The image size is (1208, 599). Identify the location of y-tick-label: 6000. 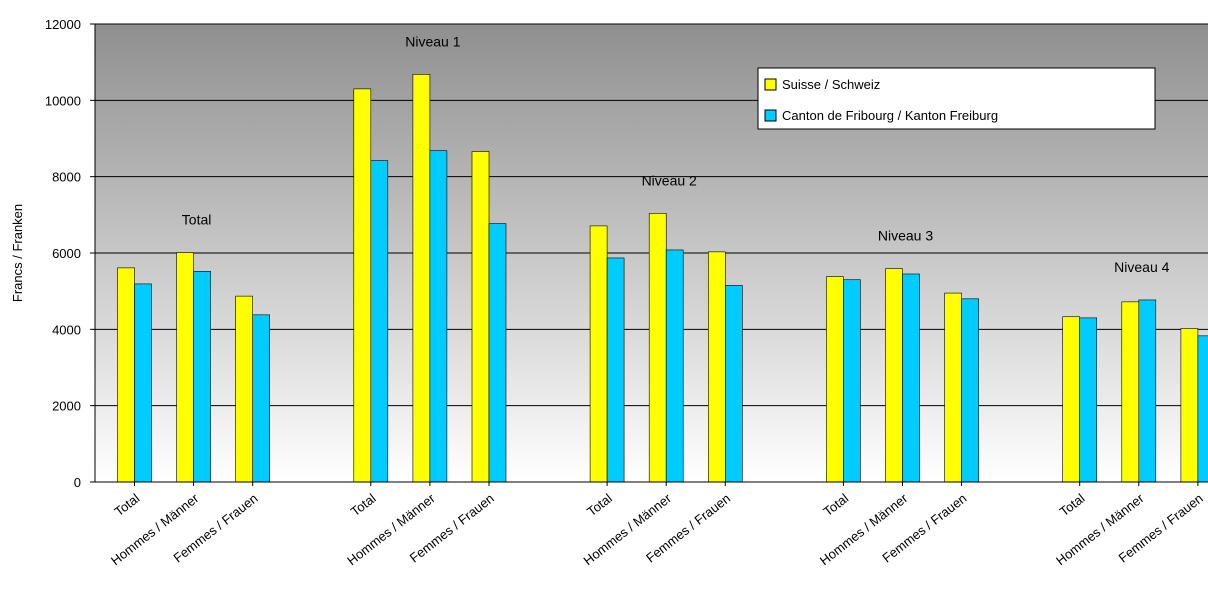
(66, 253).